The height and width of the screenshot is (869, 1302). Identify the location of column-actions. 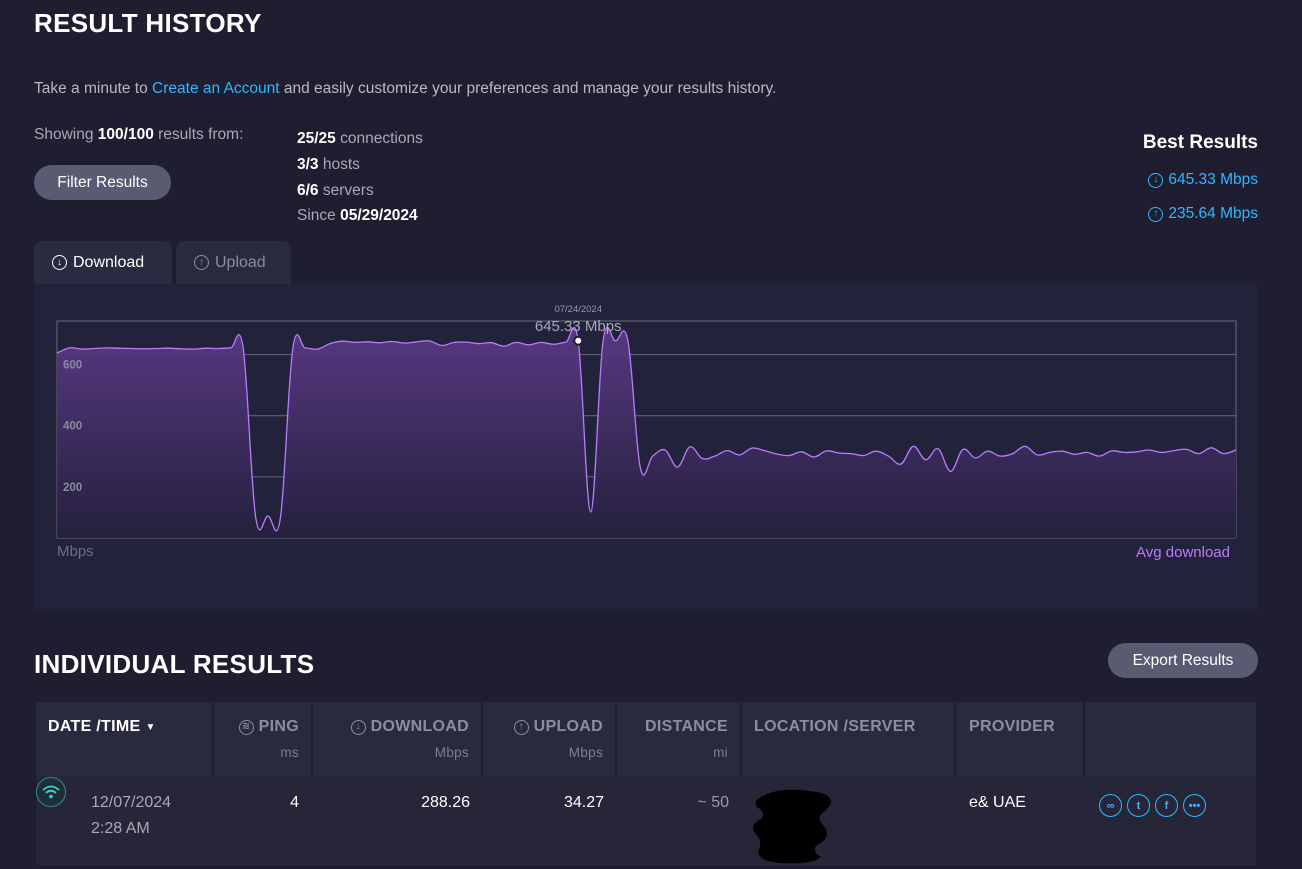
(1170, 739).